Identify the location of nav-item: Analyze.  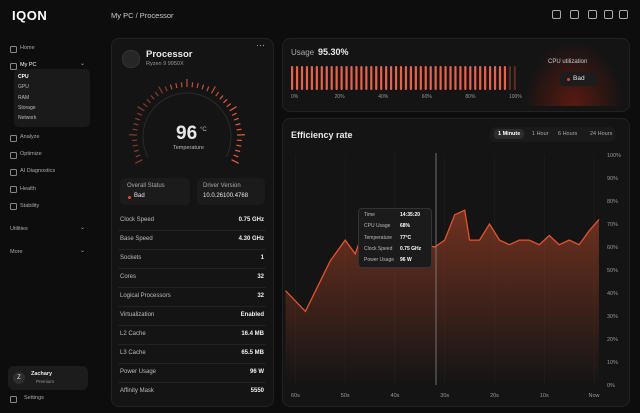
(30, 137).